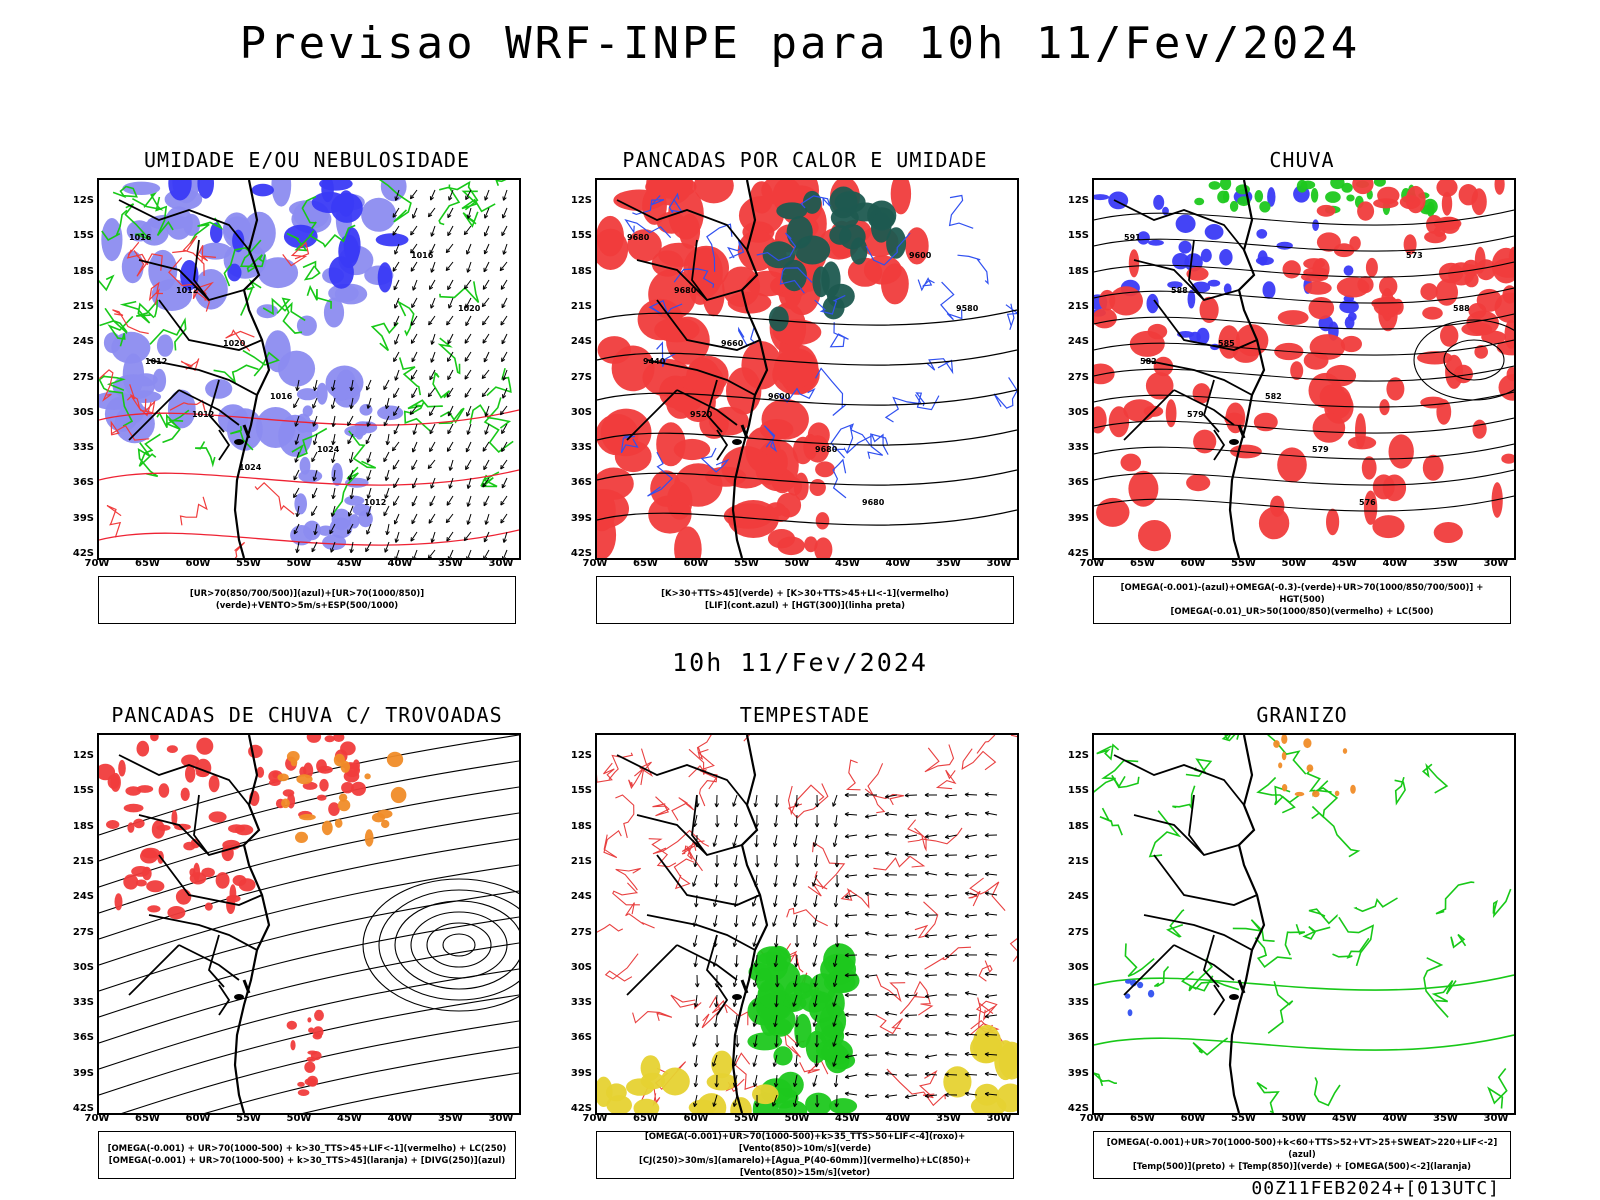  Describe the element at coordinates (83, 483) in the screenshot. I see `latitude-label: 36S` at that location.